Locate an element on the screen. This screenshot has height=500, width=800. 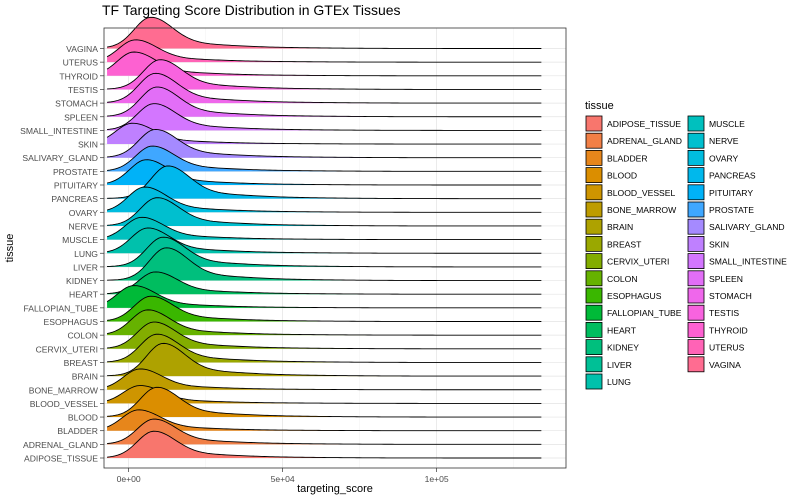
ridge-line-esophagus is located at coordinates (324, 308).